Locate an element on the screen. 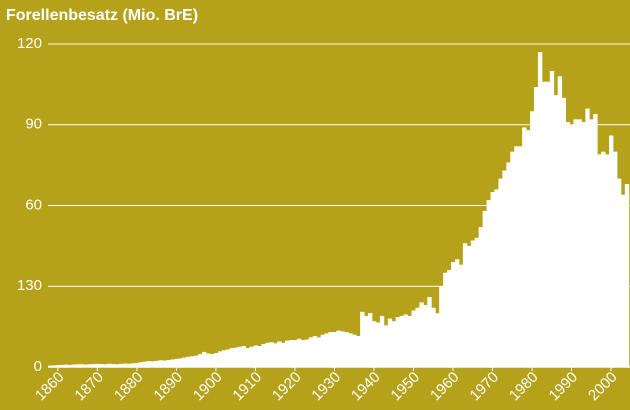 The image size is (630, 410). chart-title: Forellenbesatz (Mio. BrE) is located at coordinates (102, 15).